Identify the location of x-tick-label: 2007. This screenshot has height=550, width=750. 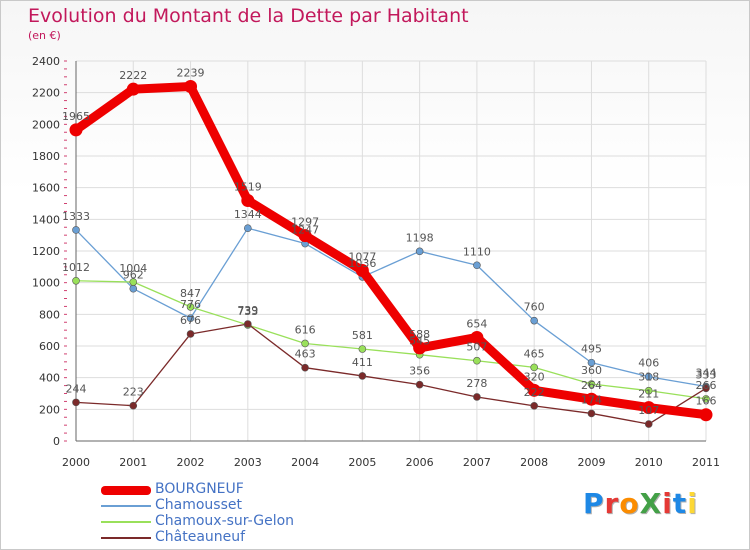
(477, 462).